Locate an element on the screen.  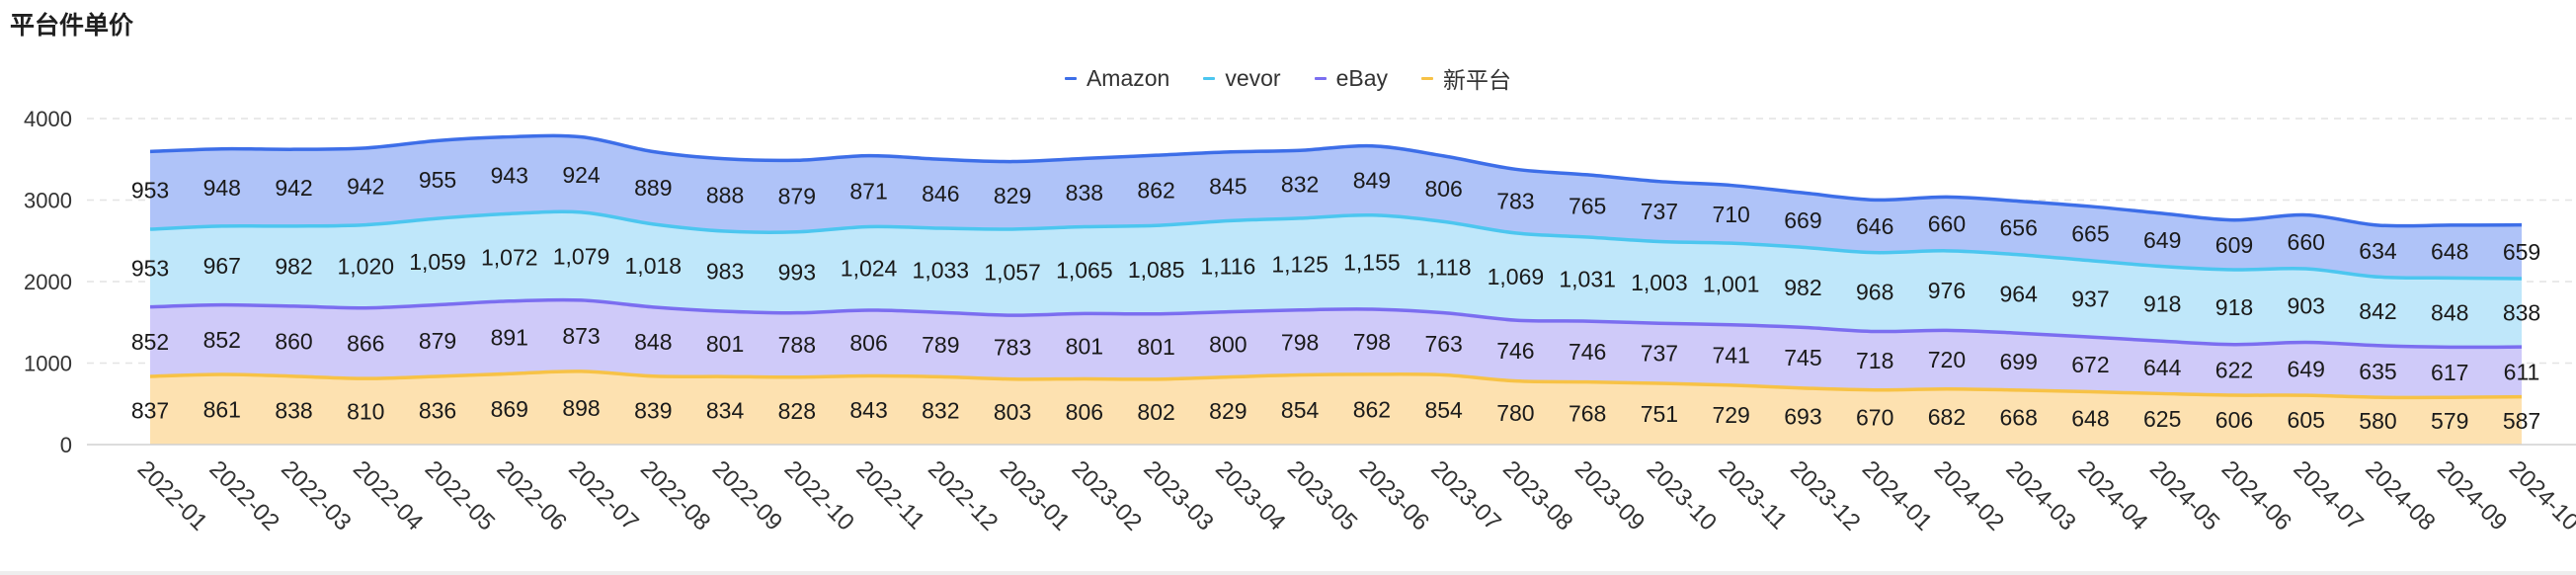
x-tick-label: 2024-09 is located at coordinates (2472, 495).